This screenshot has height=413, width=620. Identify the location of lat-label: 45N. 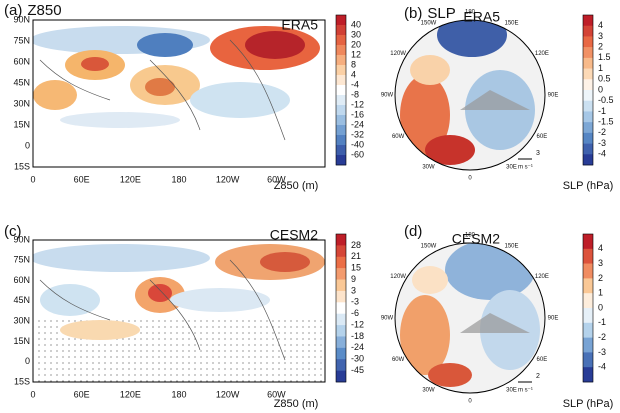
(21, 300).